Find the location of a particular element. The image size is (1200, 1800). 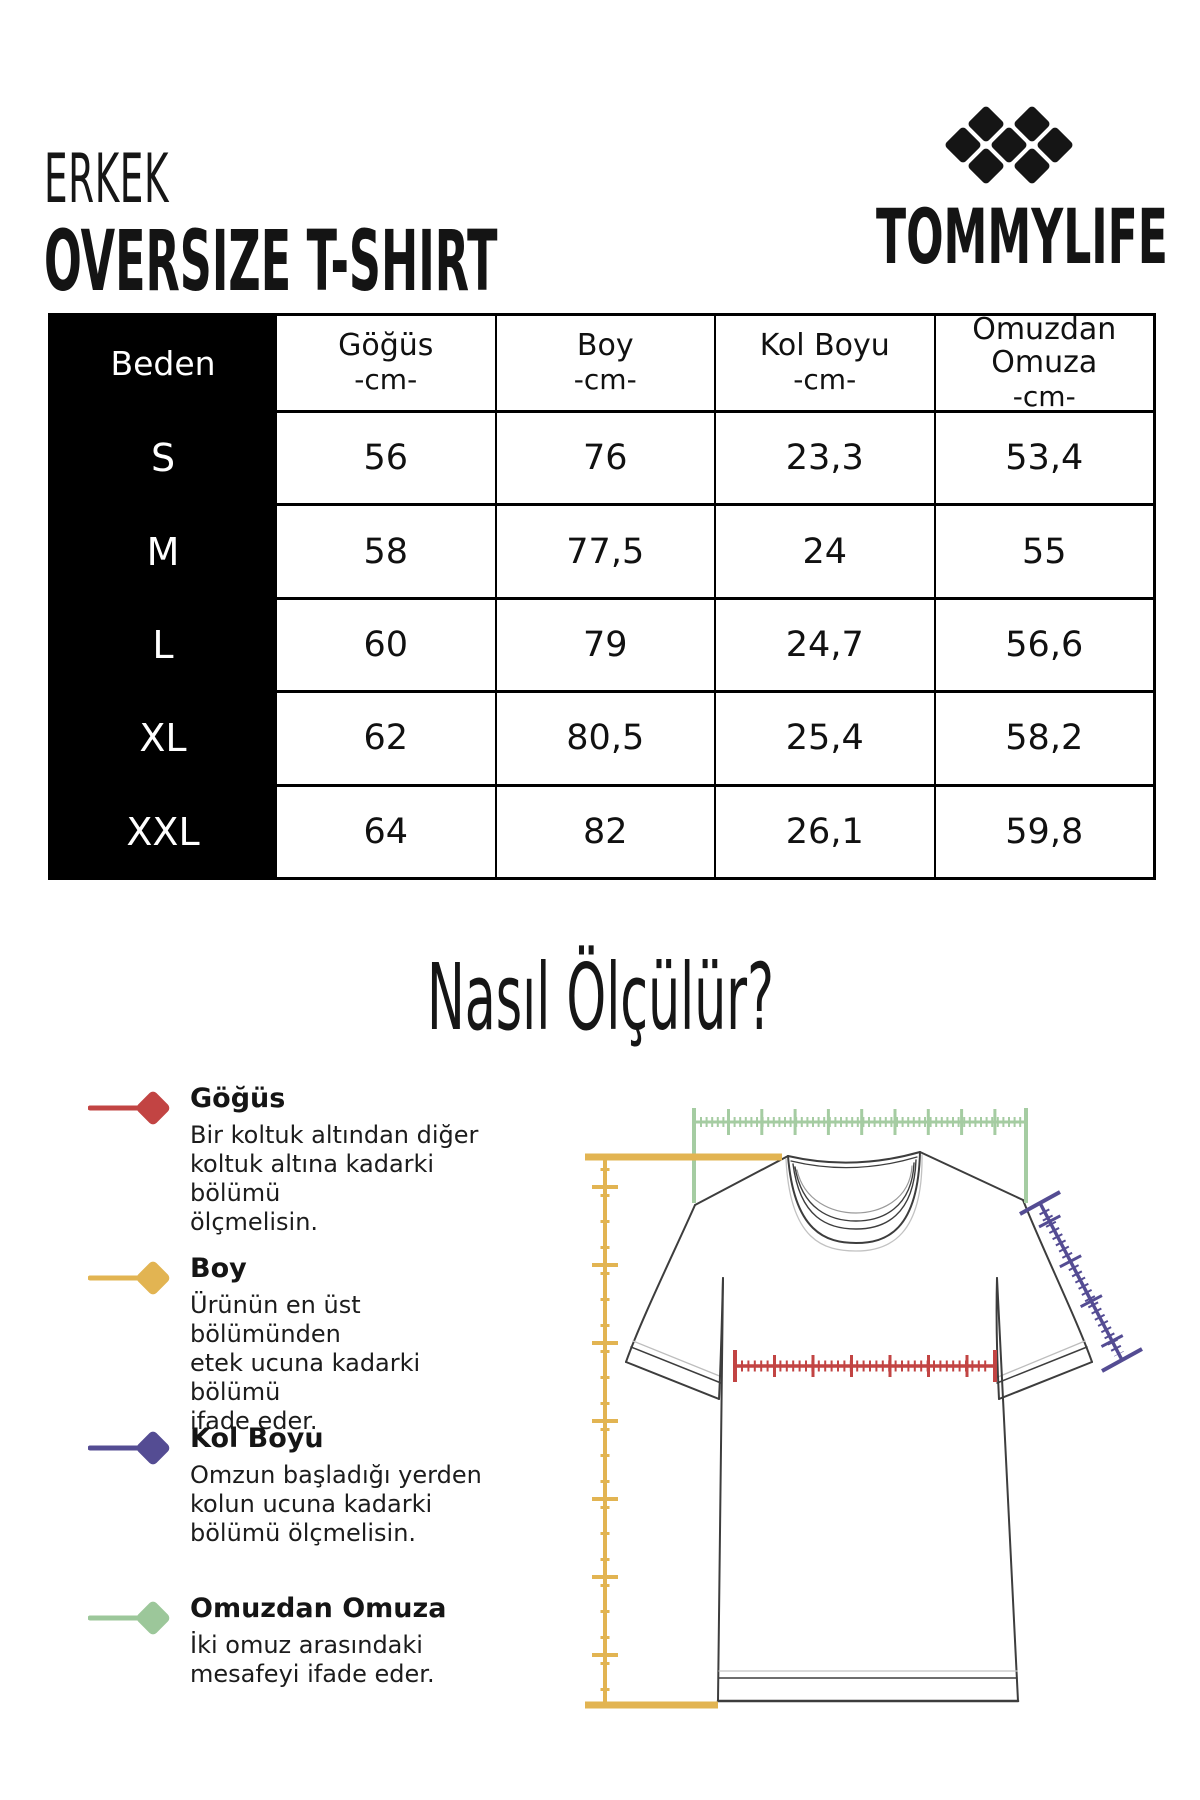

measure-name: Göğüs is located at coordinates (238, 1098).